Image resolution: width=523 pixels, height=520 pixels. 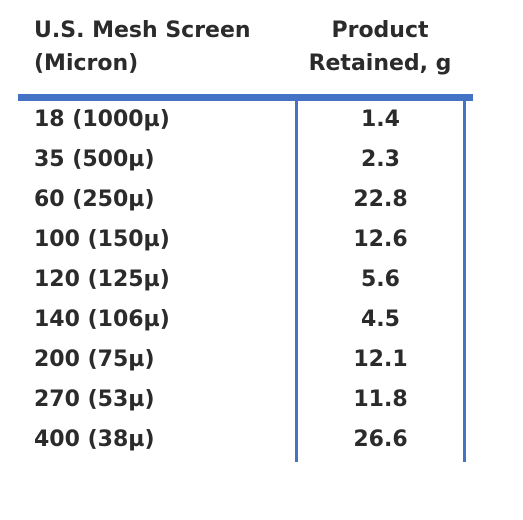 What do you see at coordinates (464, 281) in the screenshot?
I see `column-divider-right` at bounding box center [464, 281].